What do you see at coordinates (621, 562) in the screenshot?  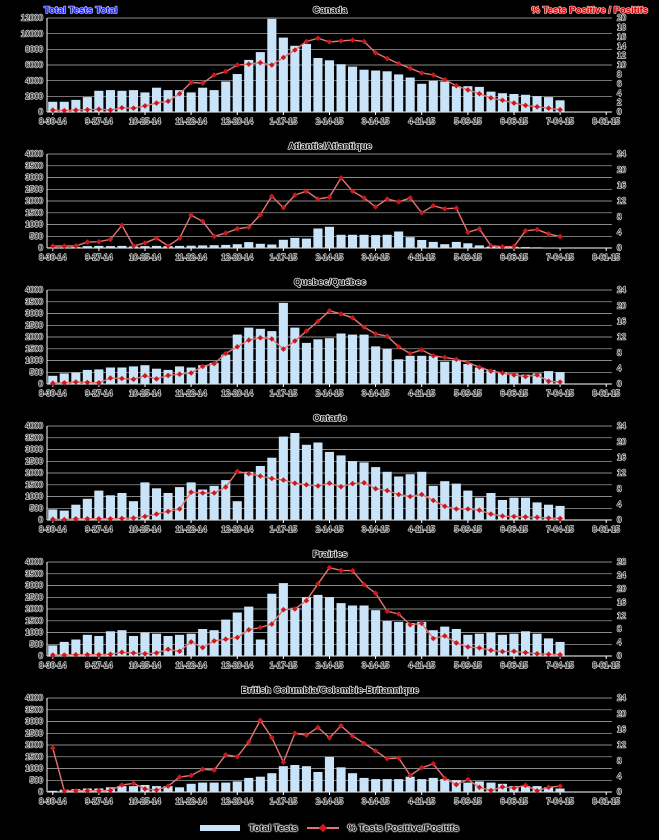 I see `svg-text: 28` at bounding box center [621, 562].